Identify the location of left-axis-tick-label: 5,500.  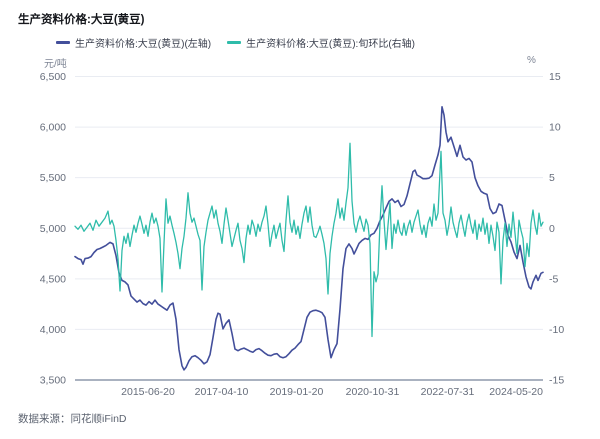
(53, 178).